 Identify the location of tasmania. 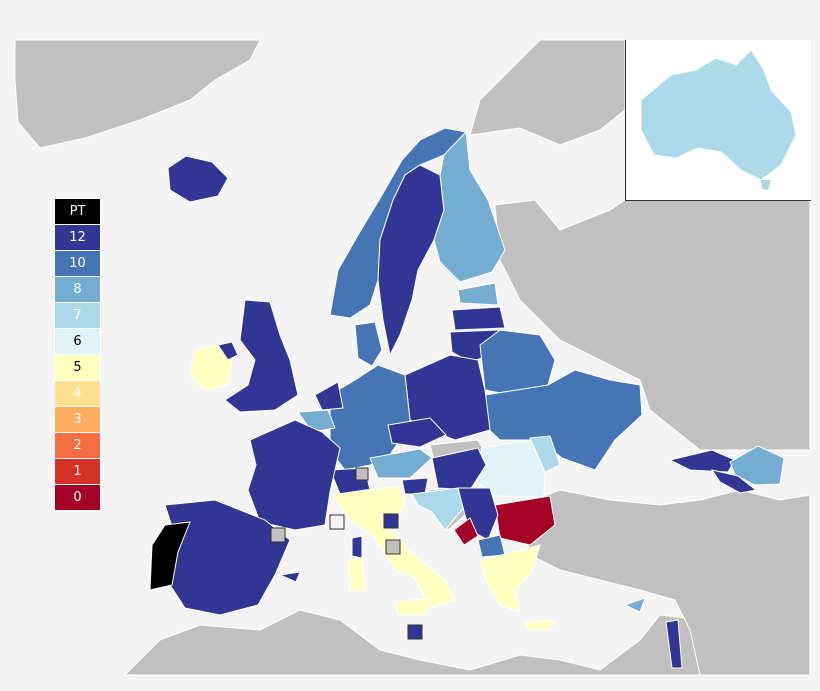
(766, 185).